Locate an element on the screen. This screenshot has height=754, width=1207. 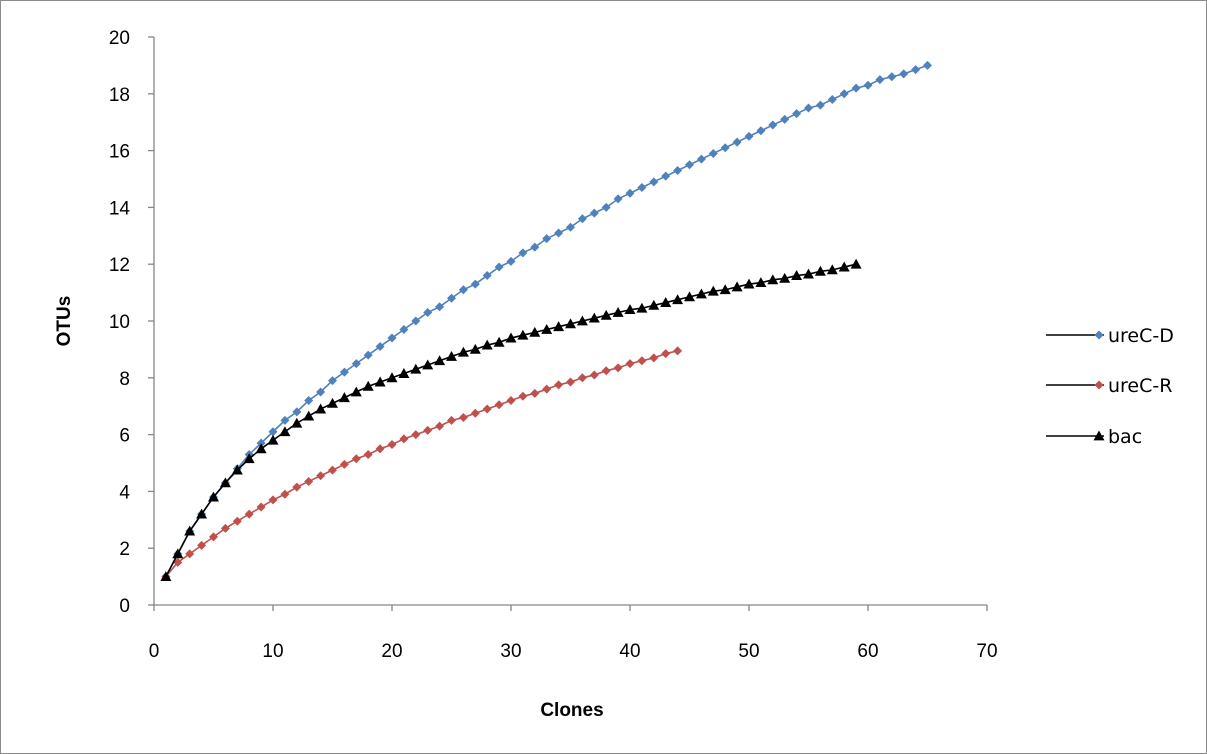
legend-item-urec-d: ureC-D is located at coordinates (1110, 336).